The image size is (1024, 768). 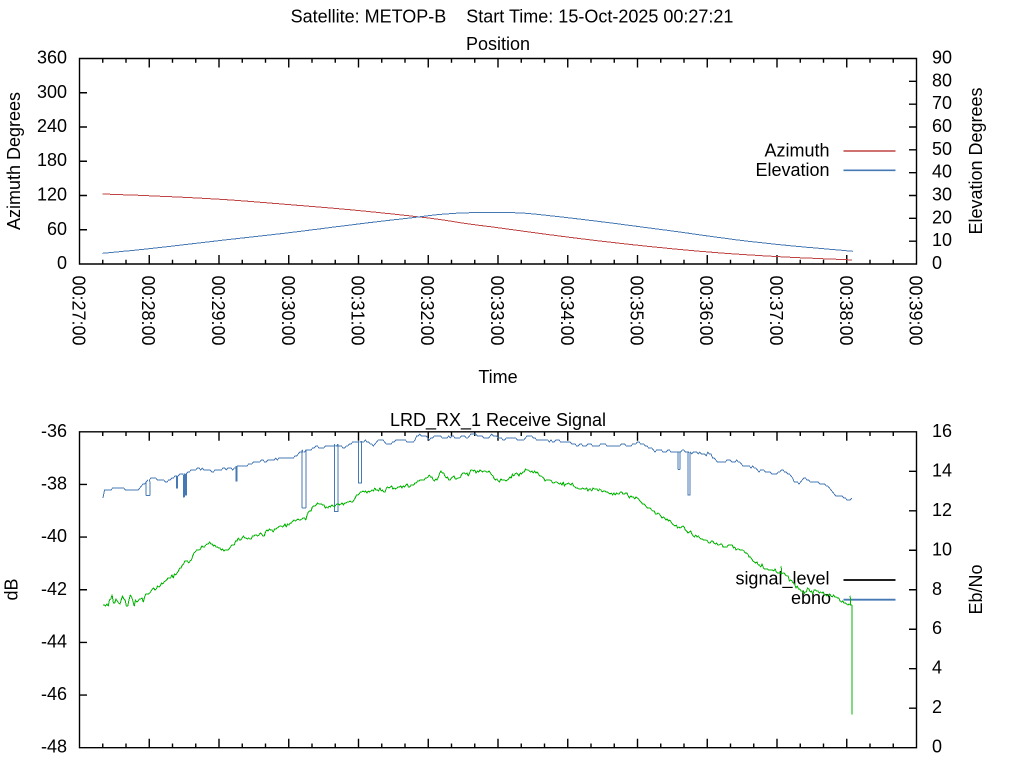 What do you see at coordinates (942, 470) in the screenshot?
I see `svg-text: 14` at bounding box center [942, 470].